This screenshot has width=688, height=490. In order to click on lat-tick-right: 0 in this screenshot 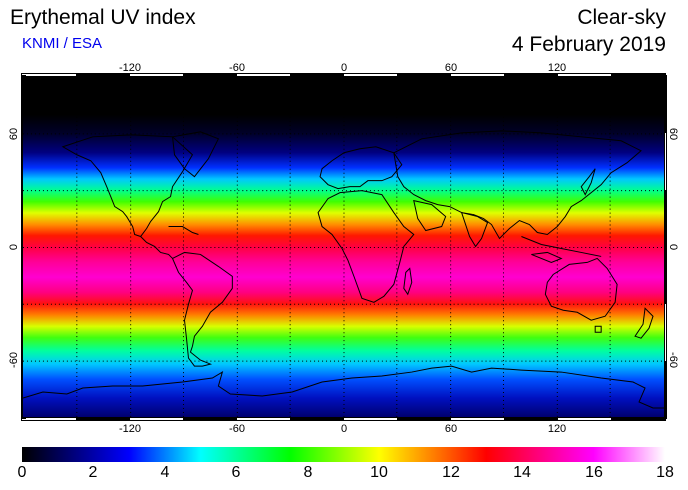, I will do `click(673, 247)`.